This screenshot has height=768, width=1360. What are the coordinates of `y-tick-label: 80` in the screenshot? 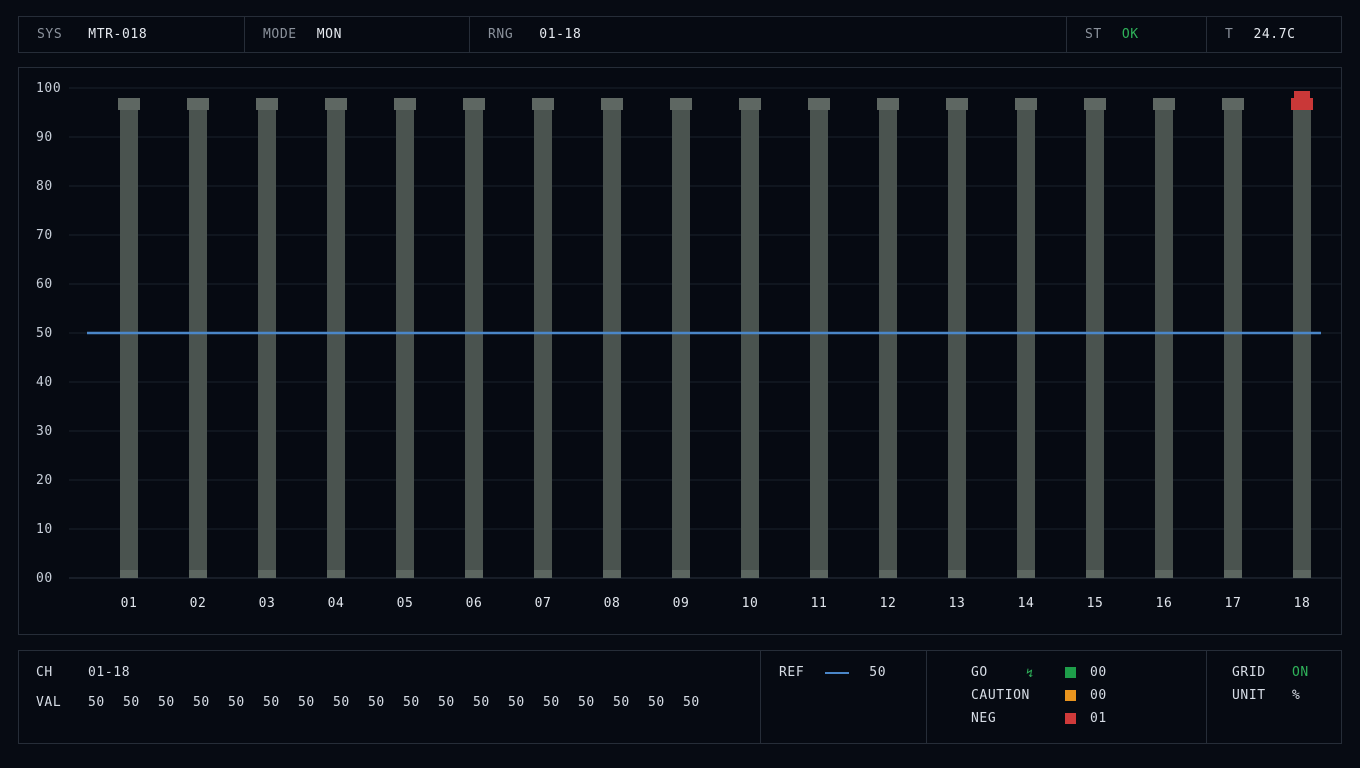 It's located at (44, 186).